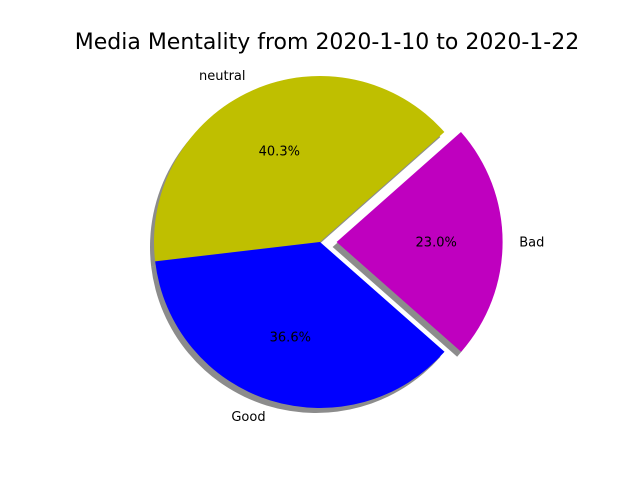 This screenshot has height=480, width=640. What do you see at coordinates (531, 242) in the screenshot?
I see `slice-label-bad: Bad` at bounding box center [531, 242].